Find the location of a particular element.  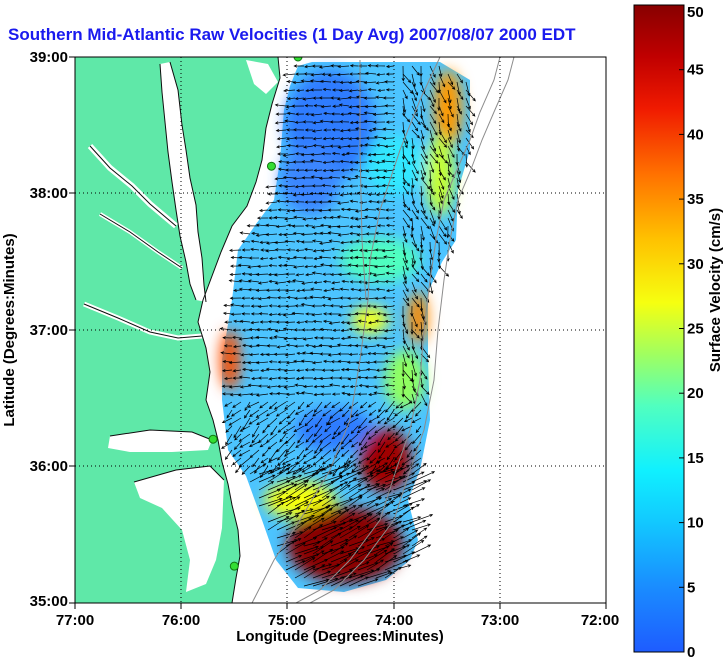

chesapeake-bay is located at coordinates (183, 182).